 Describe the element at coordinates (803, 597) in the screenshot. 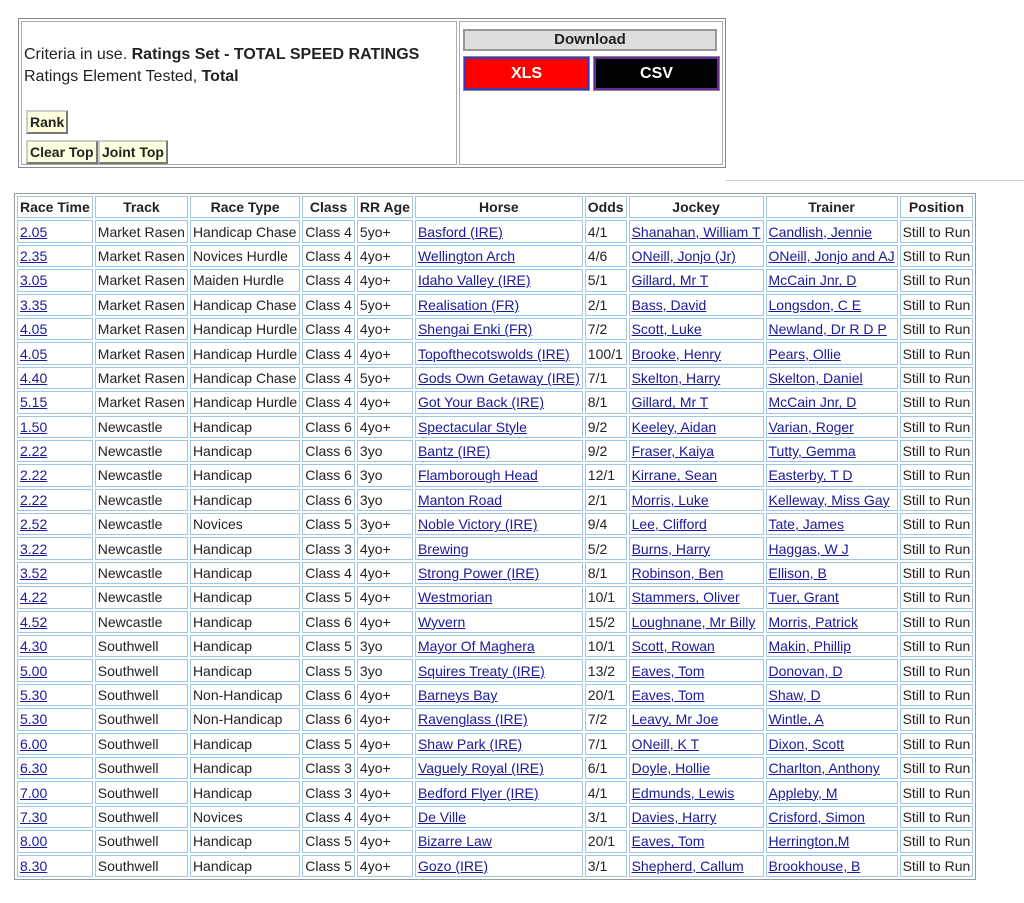

I see `cell-link: Tuer, Grant` at that location.